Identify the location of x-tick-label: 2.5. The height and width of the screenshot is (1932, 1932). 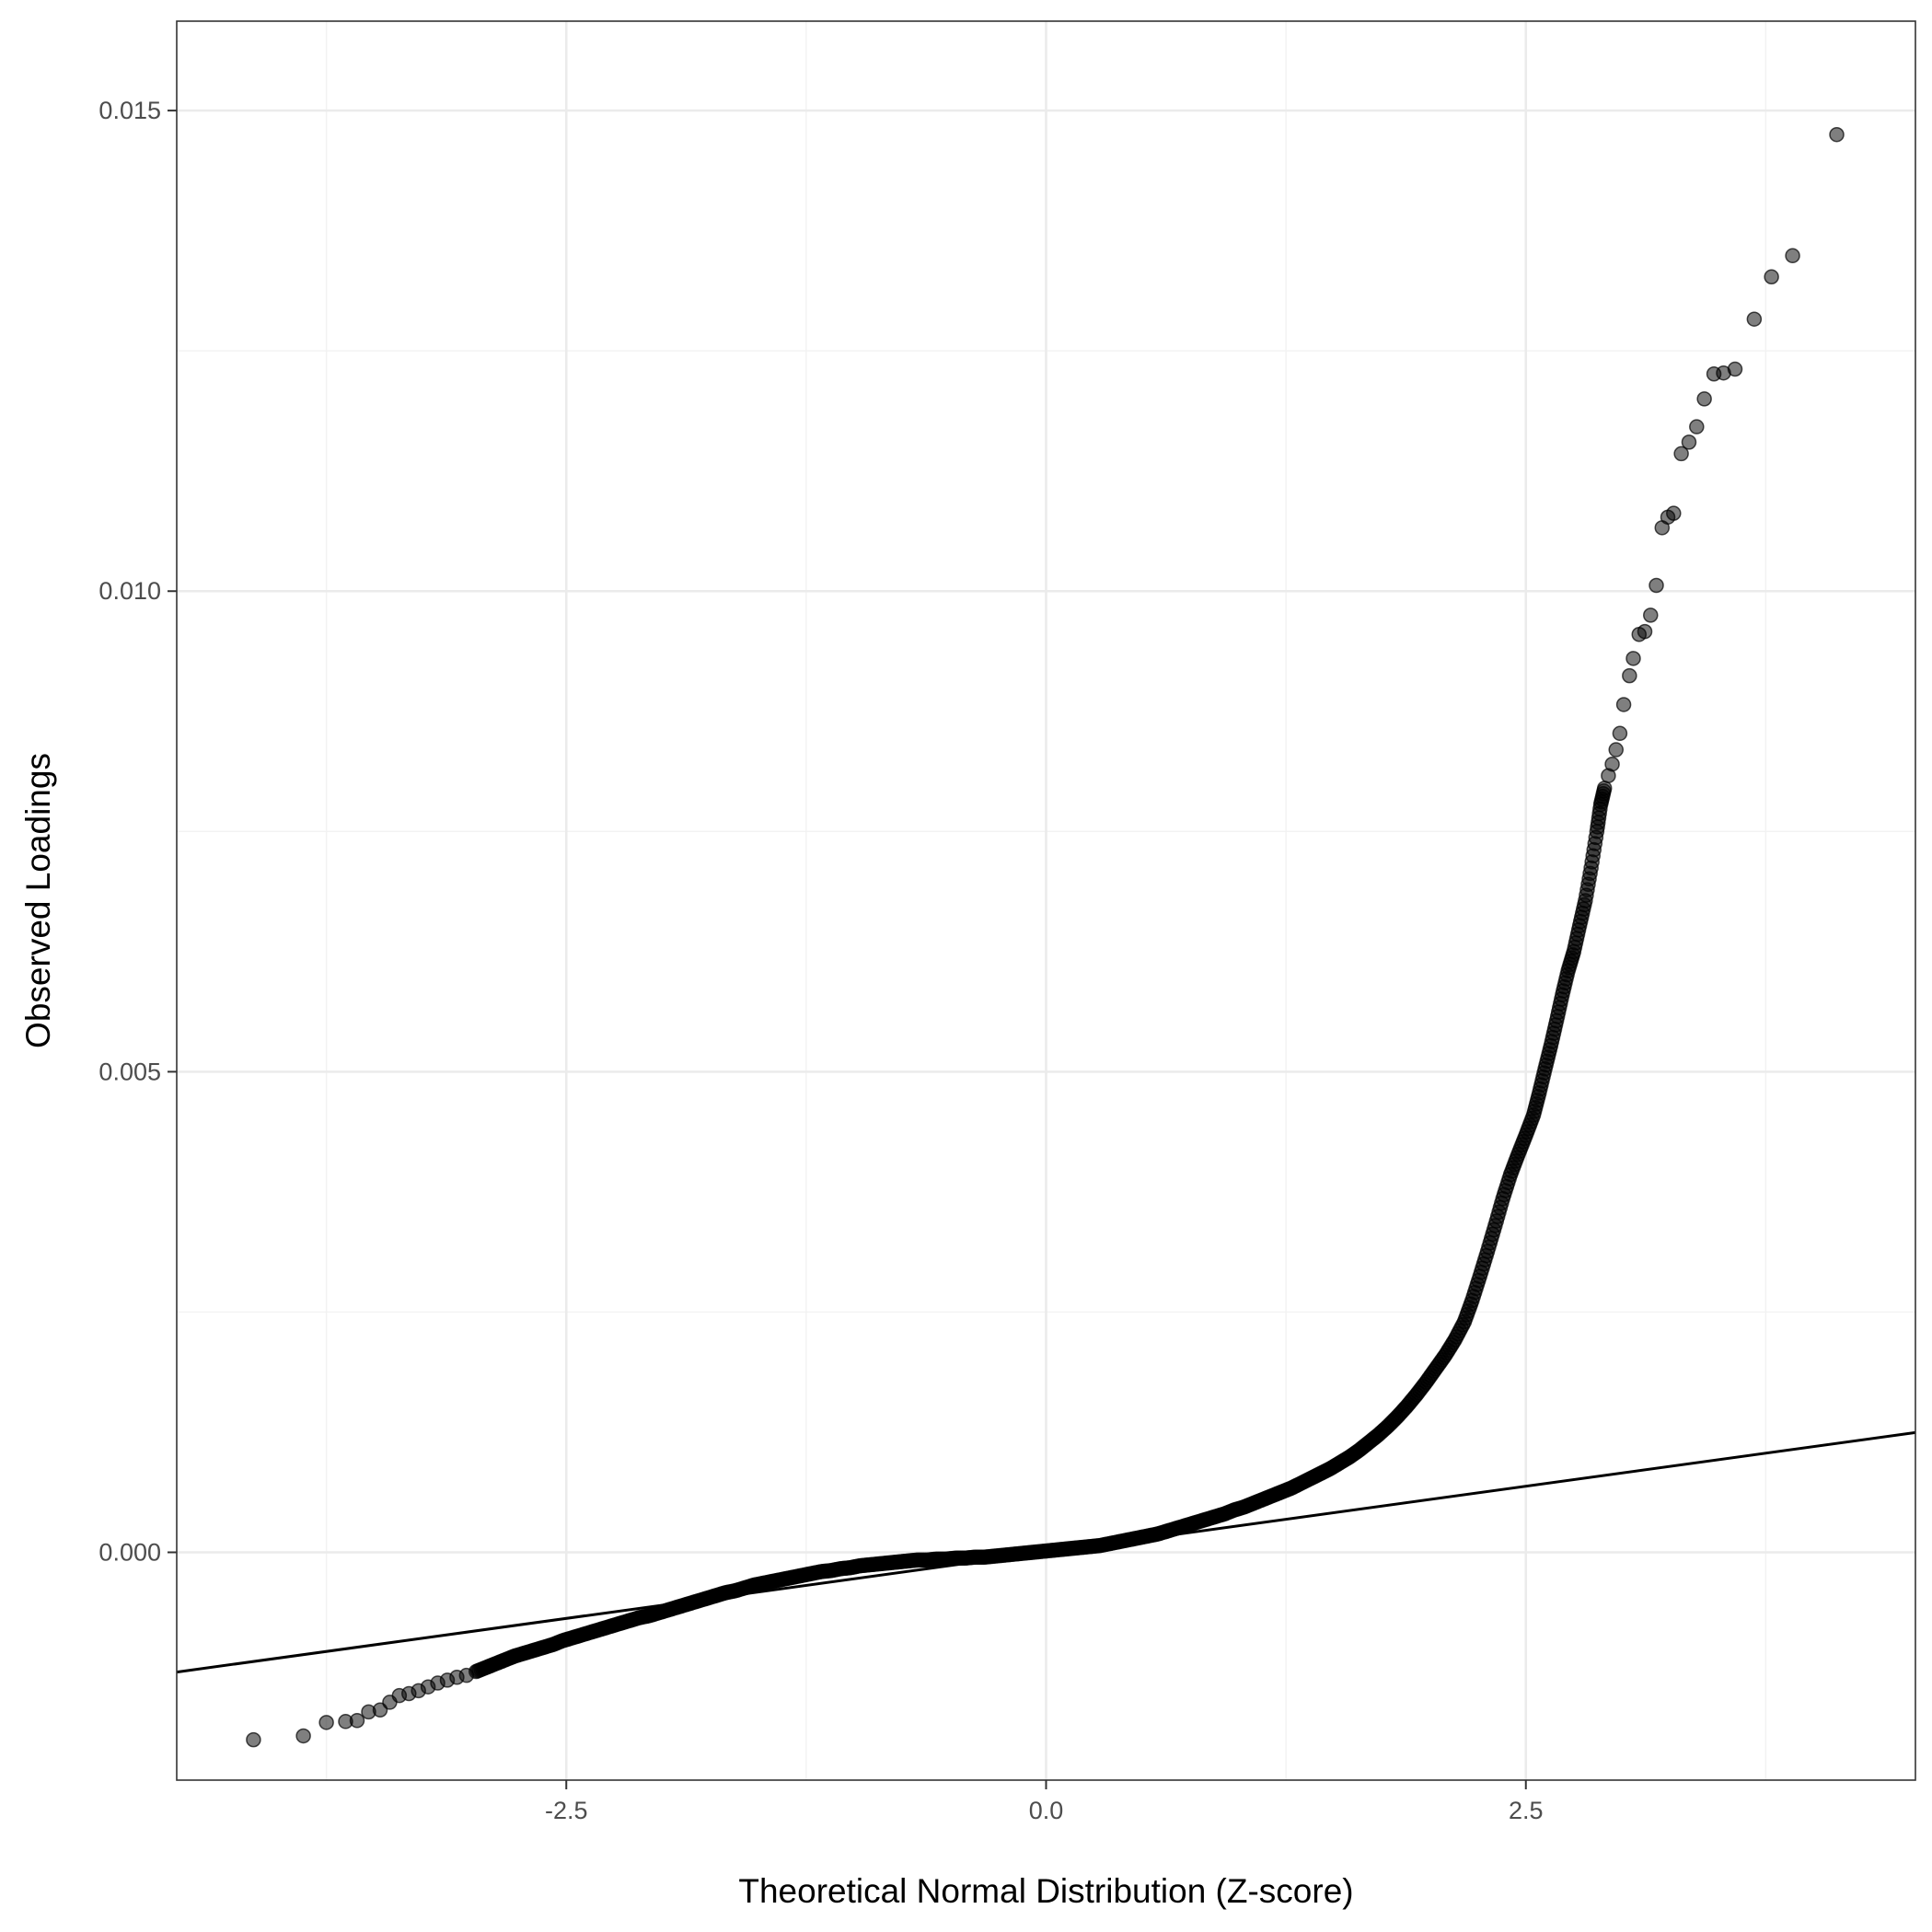
(1527, 1811).